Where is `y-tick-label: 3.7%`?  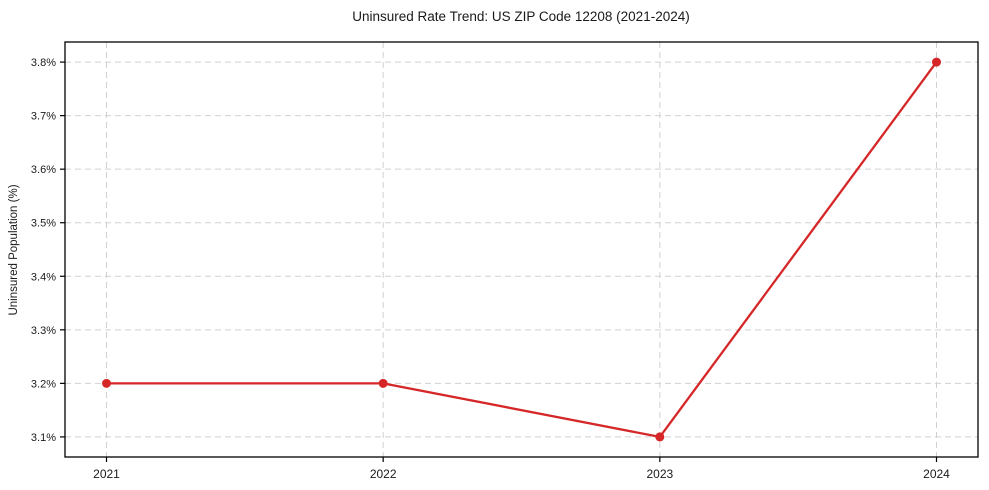
y-tick-label: 3.7% is located at coordinates (43, 117).